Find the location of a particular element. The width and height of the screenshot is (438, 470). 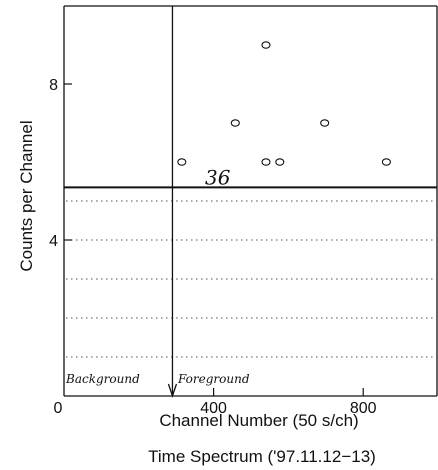

y-axis-title: Counts per Channel is located at coordinates (26, 195).